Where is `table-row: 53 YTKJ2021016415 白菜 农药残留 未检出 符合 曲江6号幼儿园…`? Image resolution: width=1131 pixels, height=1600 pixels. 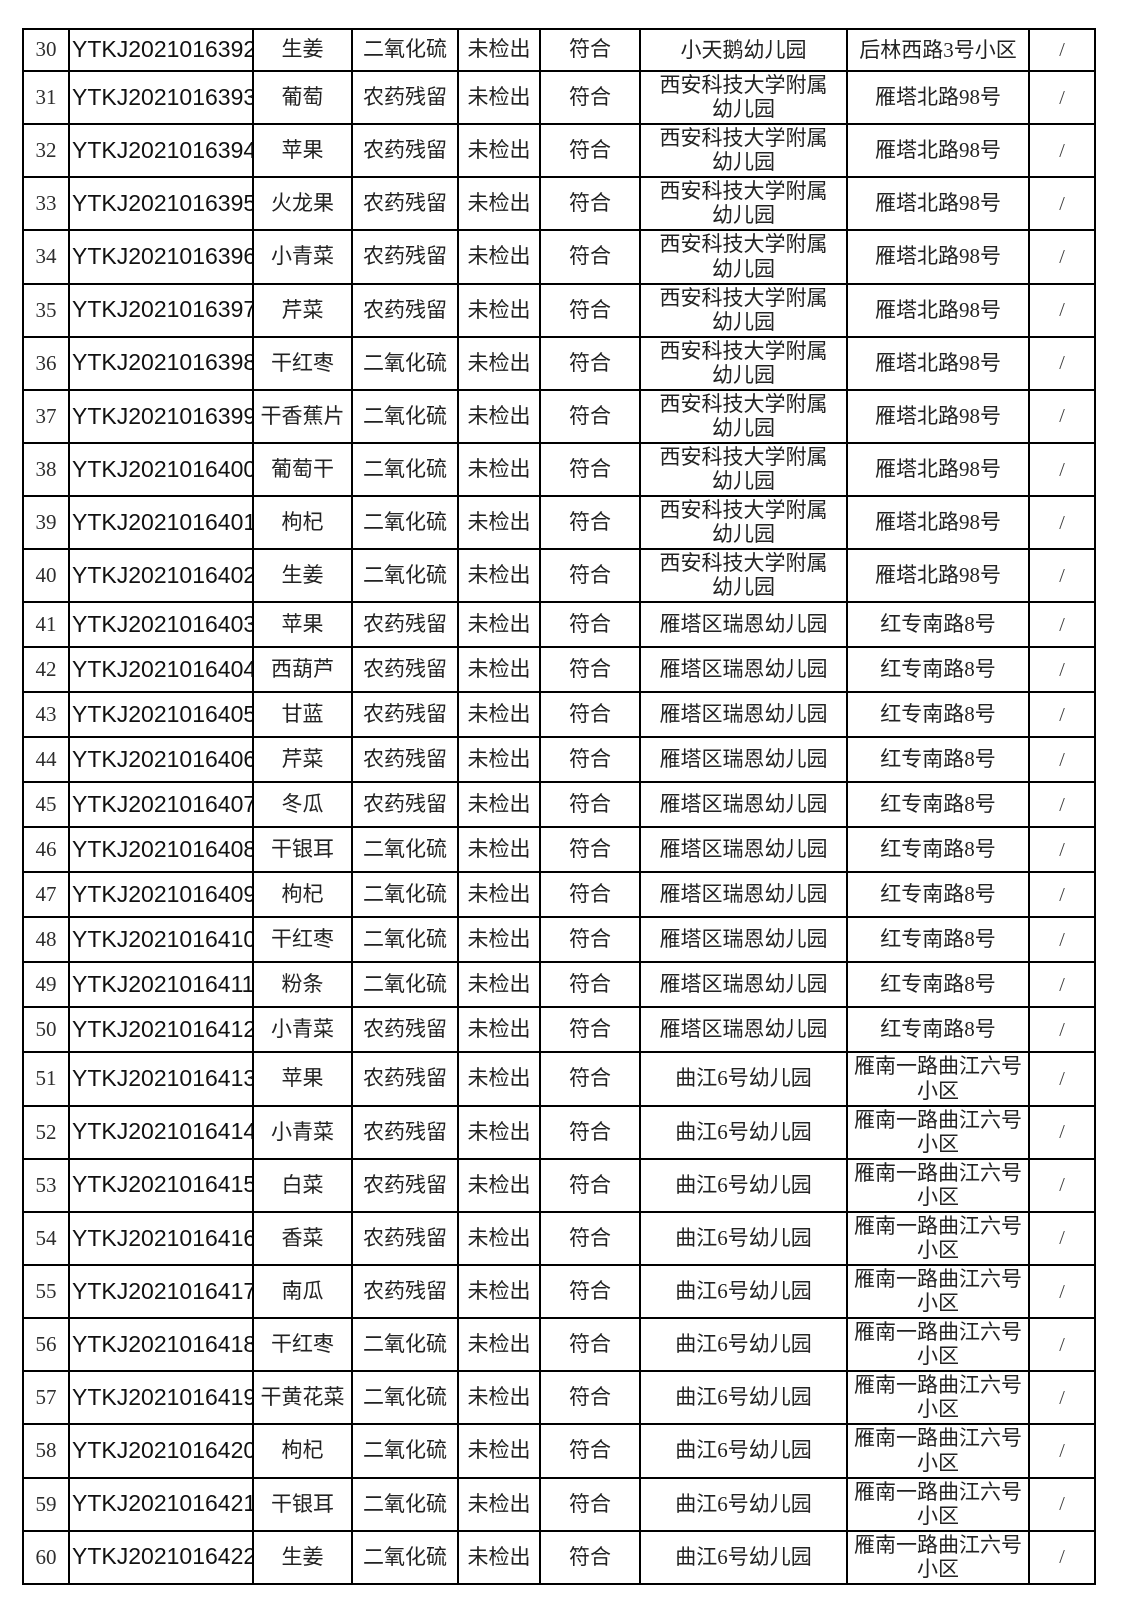 table-row: 53 YTKJ2021016415 白菜 农药残留 未检出 符合 曲江6号幼儿园… is located at coordinates (559, 1185).